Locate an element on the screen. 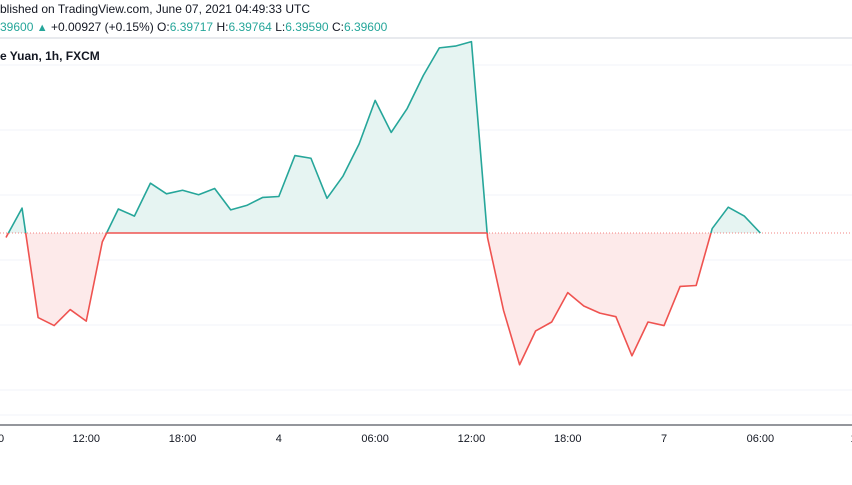 The width and height of the screenshot is (852, 485). low-label: L: is located at coordinates (280, 27).